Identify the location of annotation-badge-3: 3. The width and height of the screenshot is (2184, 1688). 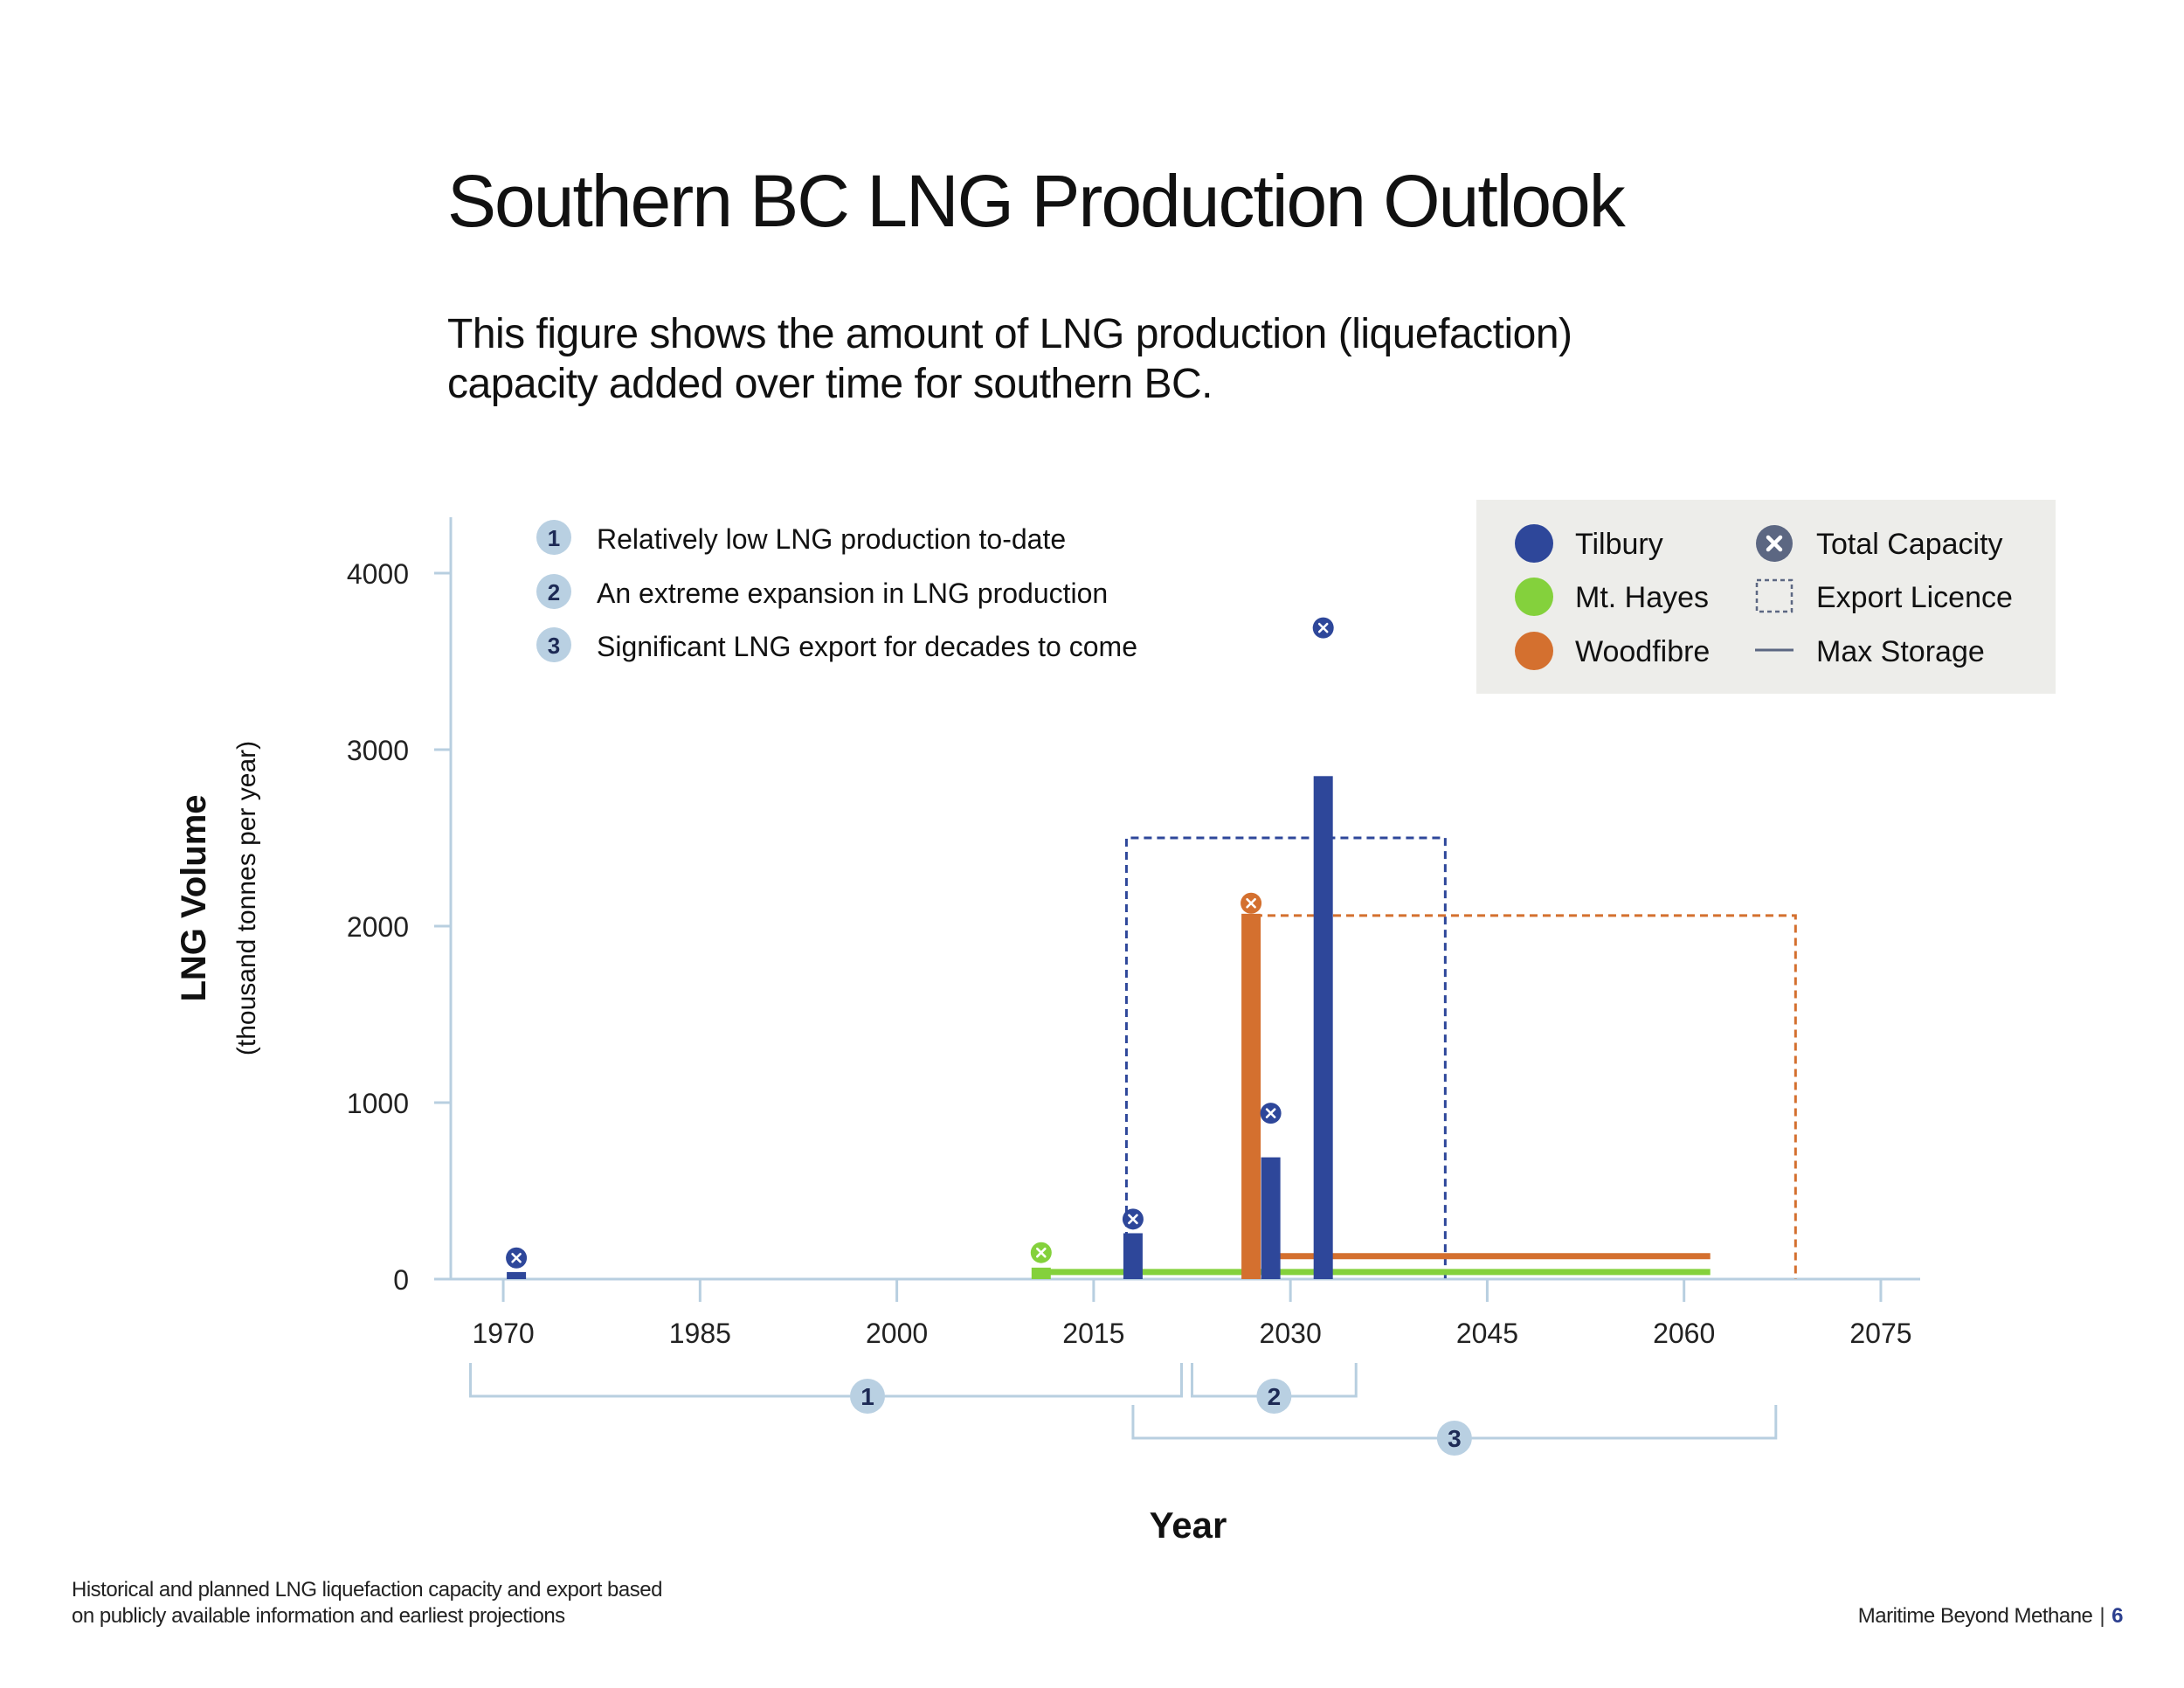
(554, 646).